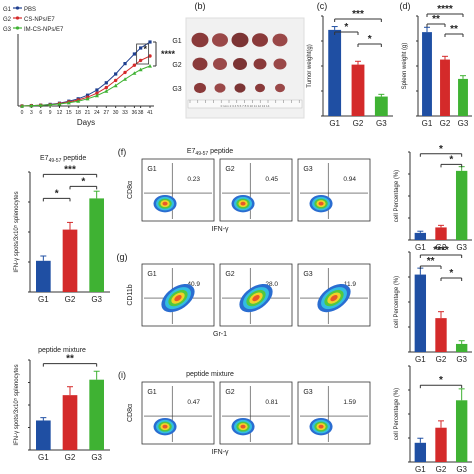 The width and height of the screenshot is (474, 474). Describe the element at coordinates (70, 457) in the screenshot. I see `e2-x-tick-label: G2` at that location.